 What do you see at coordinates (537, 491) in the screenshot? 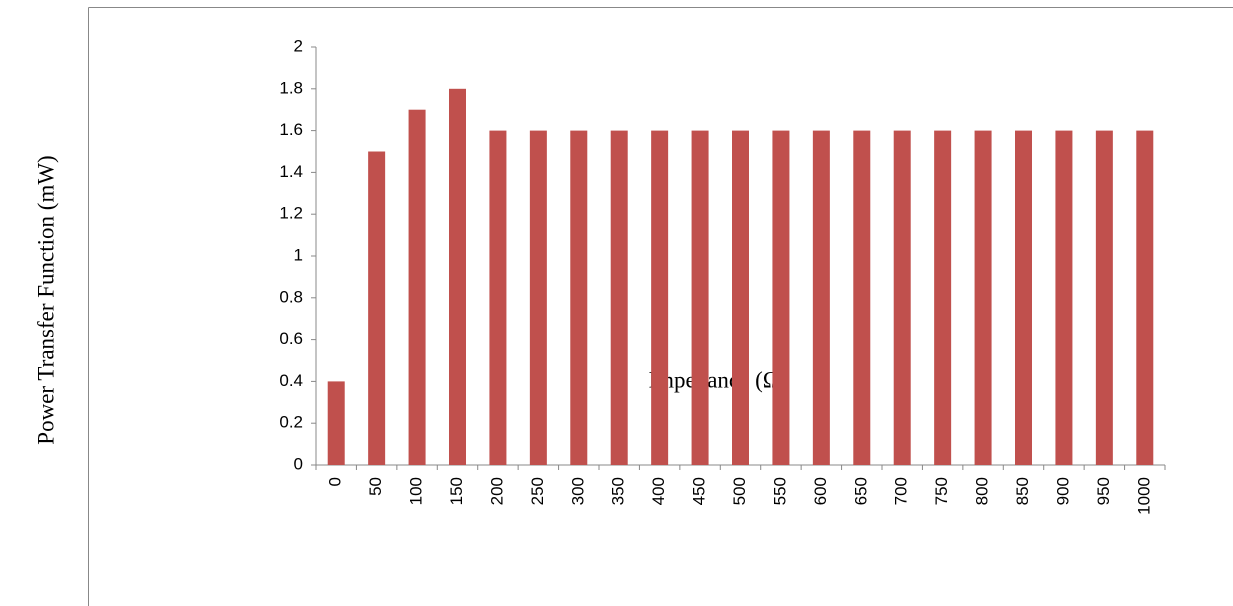
I see `x-tick-label: 250` at bounding box center [537, 491].